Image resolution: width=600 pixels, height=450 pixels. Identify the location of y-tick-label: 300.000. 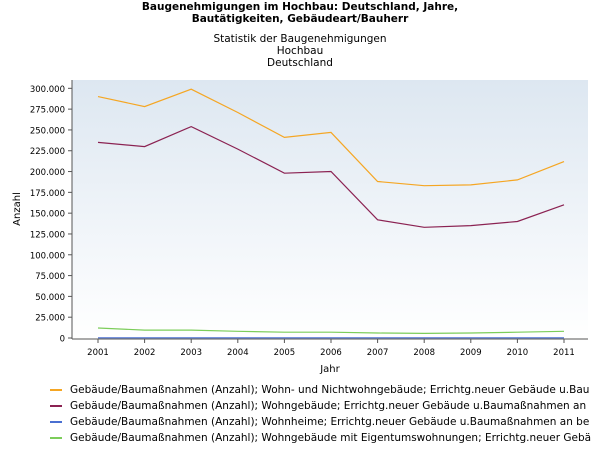
(47, 90).